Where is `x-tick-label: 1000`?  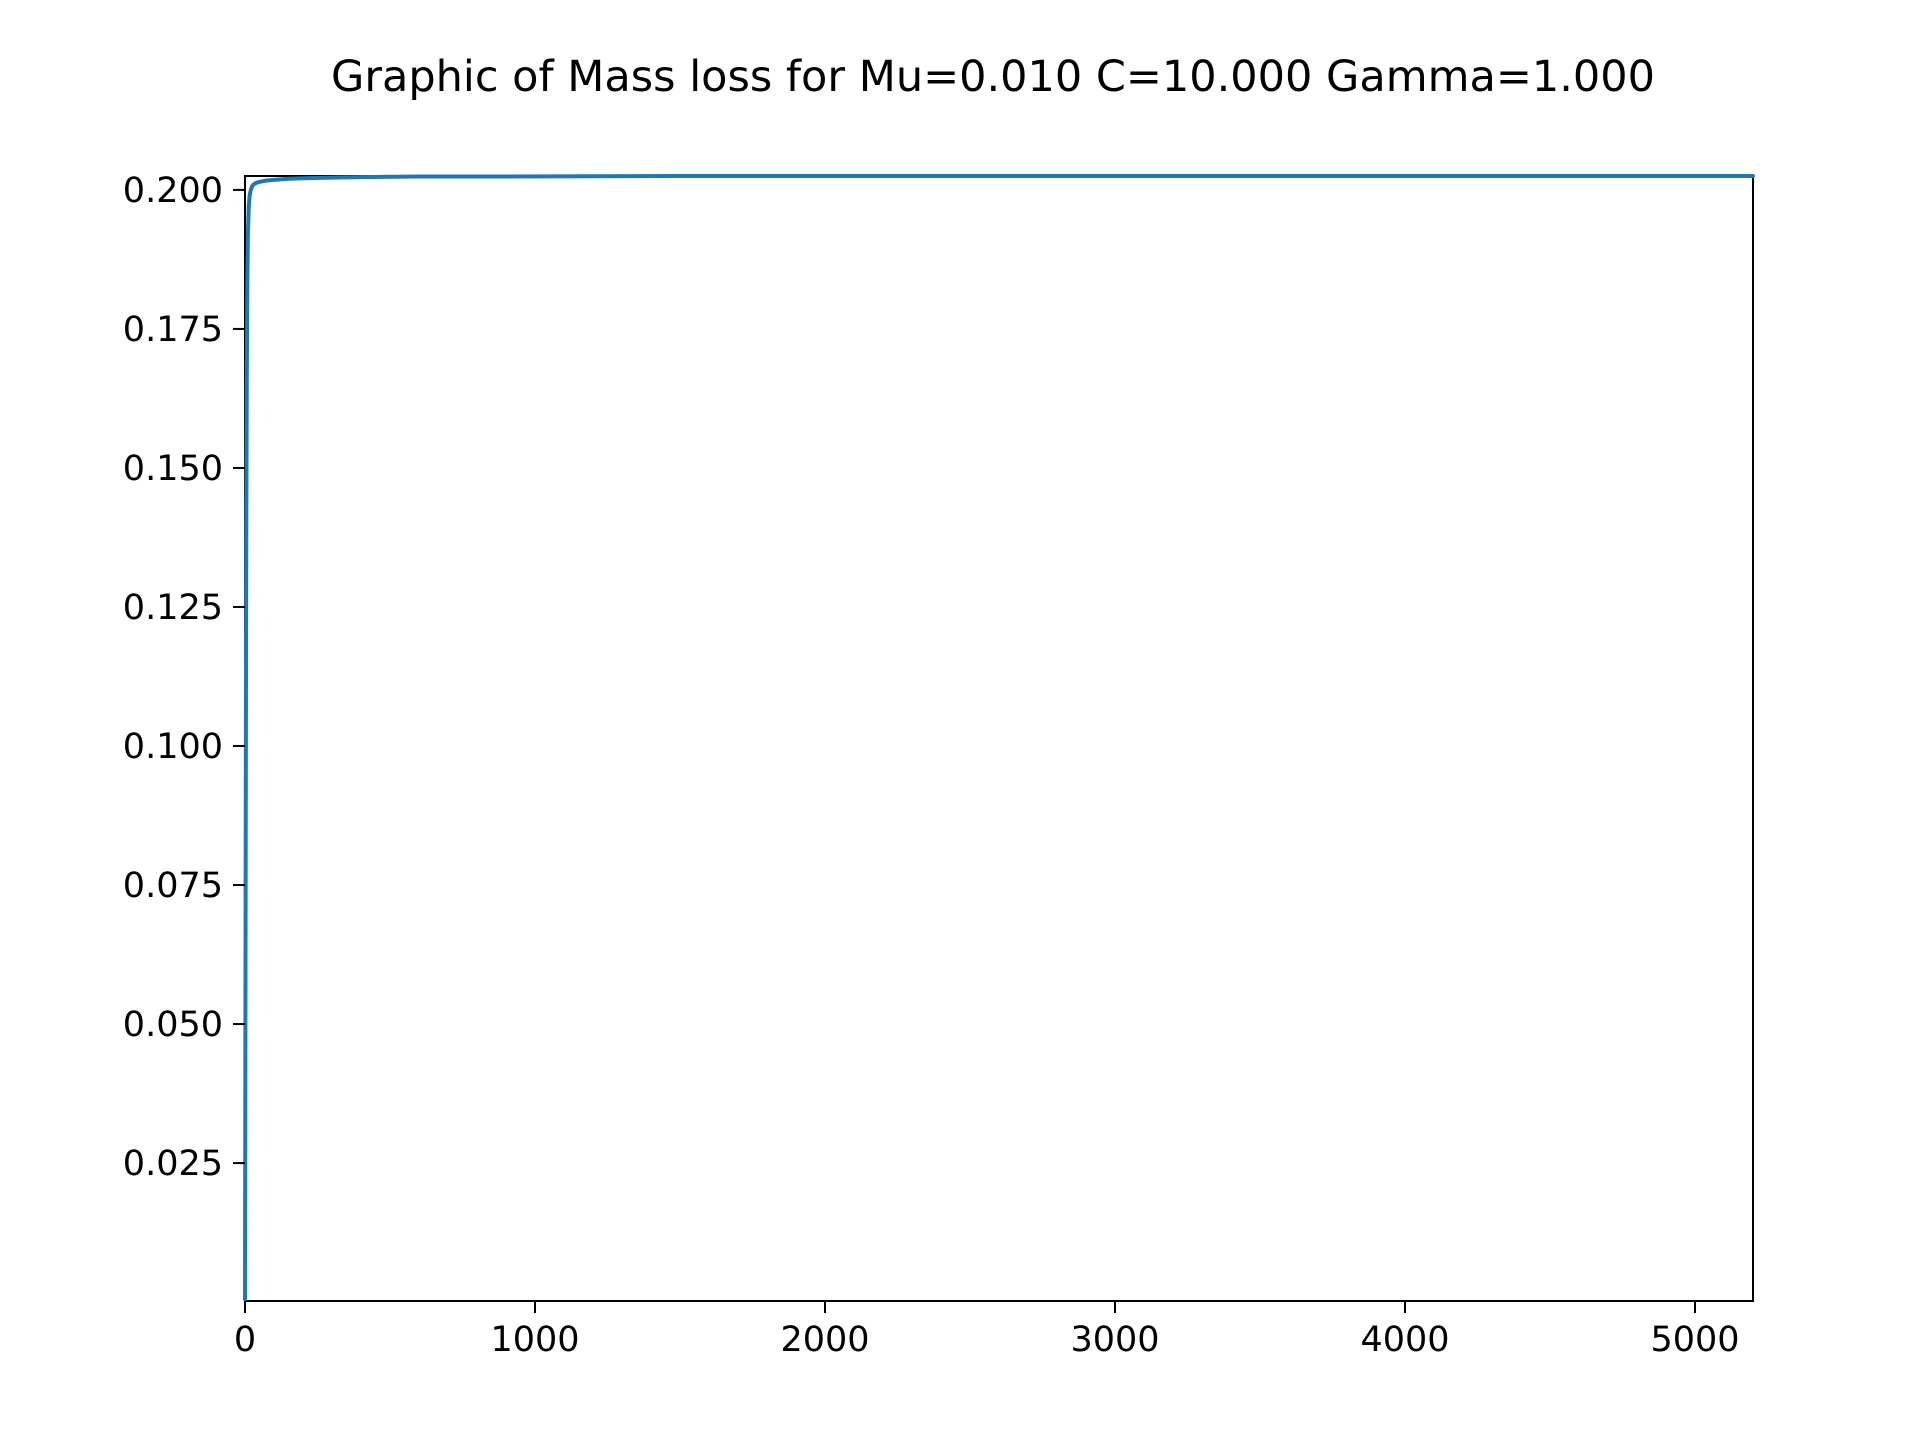
x-tick-label: 1000 is located at coordinates (534, 1340).